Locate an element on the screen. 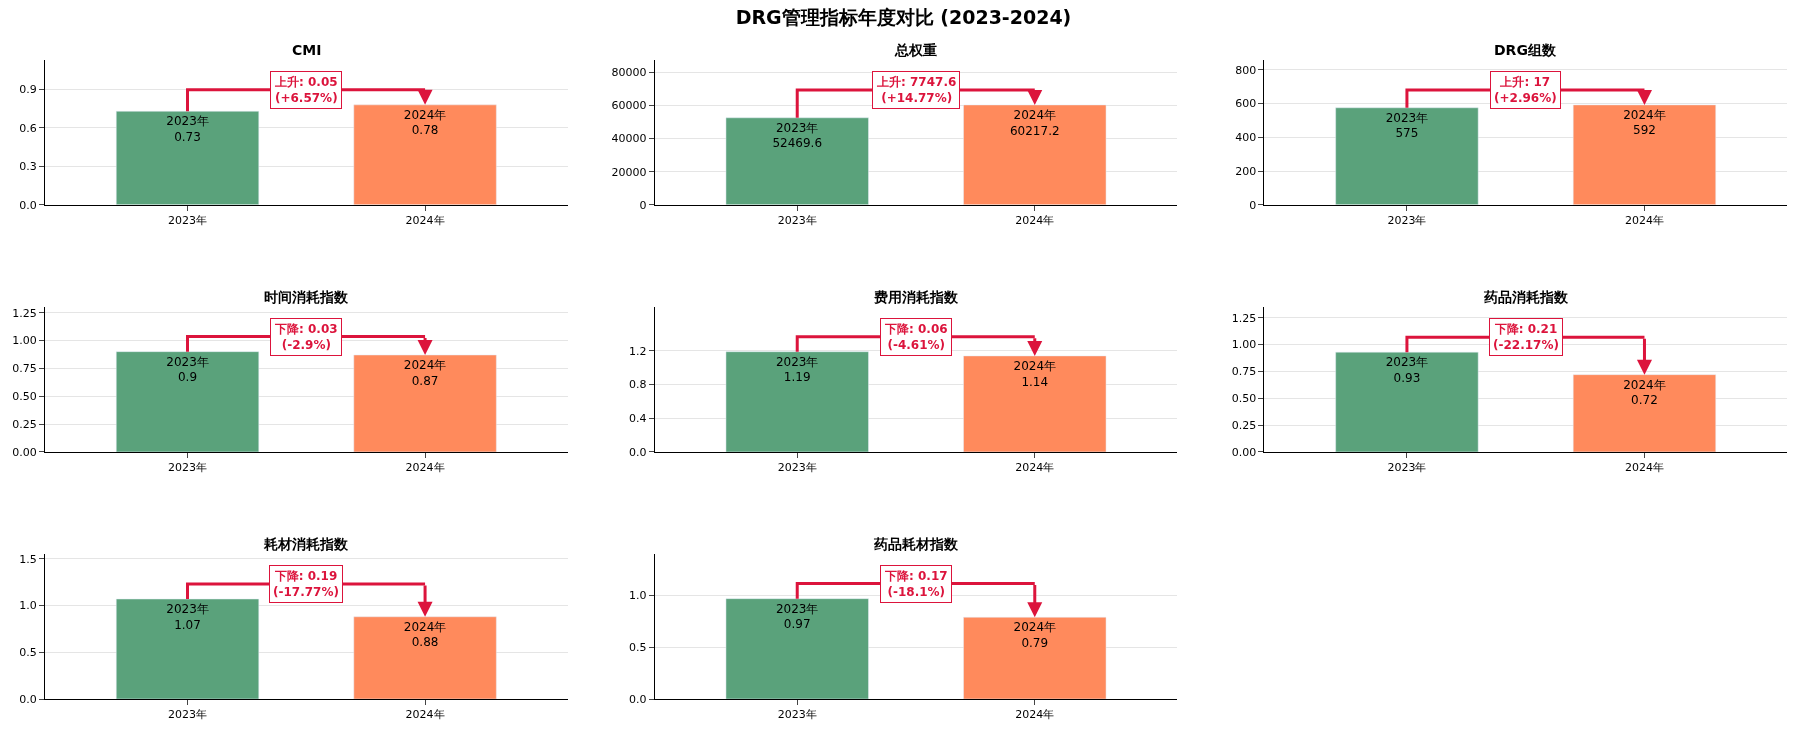 The width and height of the screenshot is (1807, 733). annotation: 下降: 0.06 (-4.61%) is located at coordinates (916, 337).